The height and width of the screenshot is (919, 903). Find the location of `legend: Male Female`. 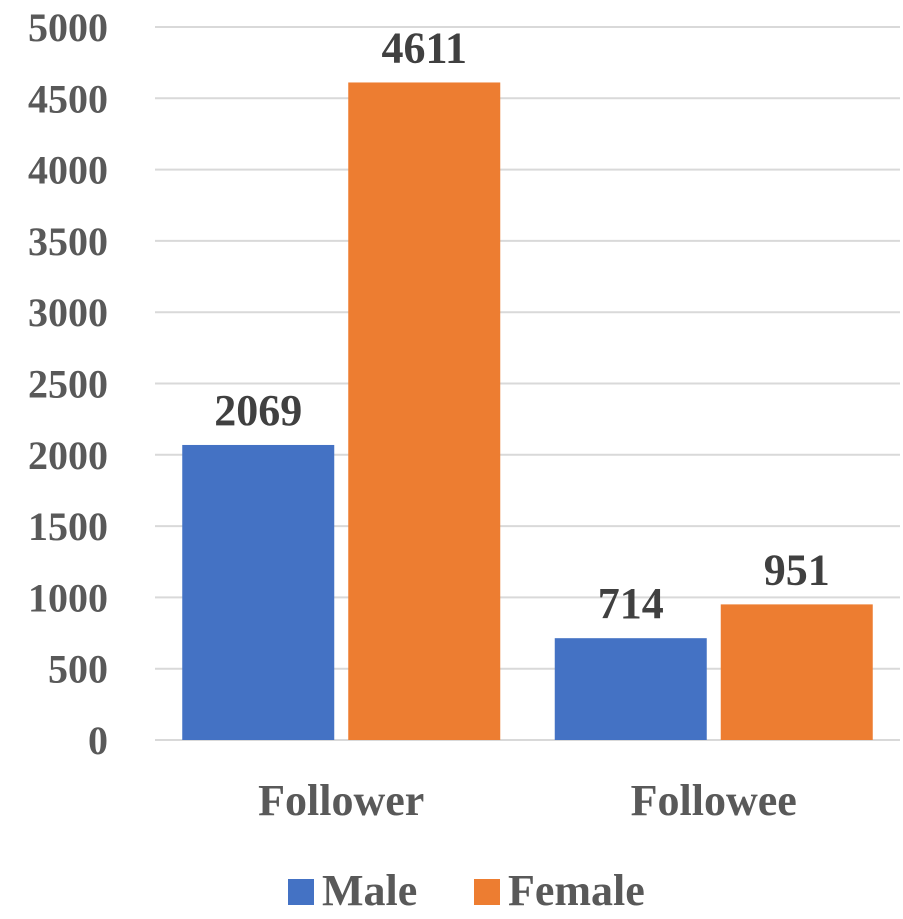

legend: Male Female is located at coordinates (466, 890).